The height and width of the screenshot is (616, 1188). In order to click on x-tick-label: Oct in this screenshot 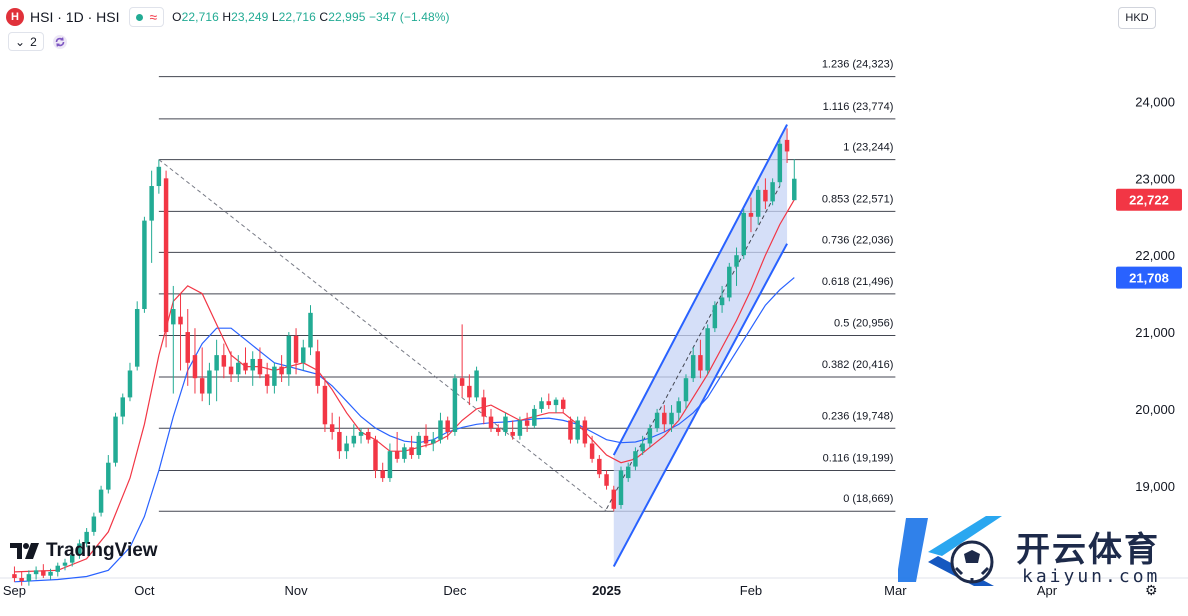, I will do `click(144, 590)`.